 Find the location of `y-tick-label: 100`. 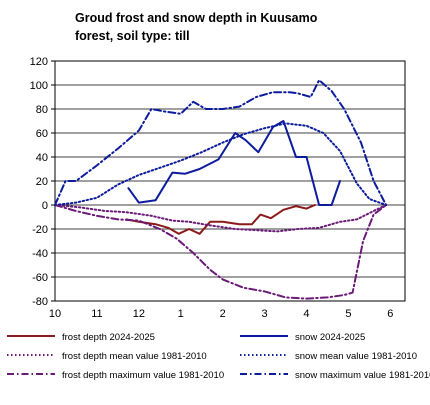

y-tick-label: 100 is located at coordinates (39, 86).